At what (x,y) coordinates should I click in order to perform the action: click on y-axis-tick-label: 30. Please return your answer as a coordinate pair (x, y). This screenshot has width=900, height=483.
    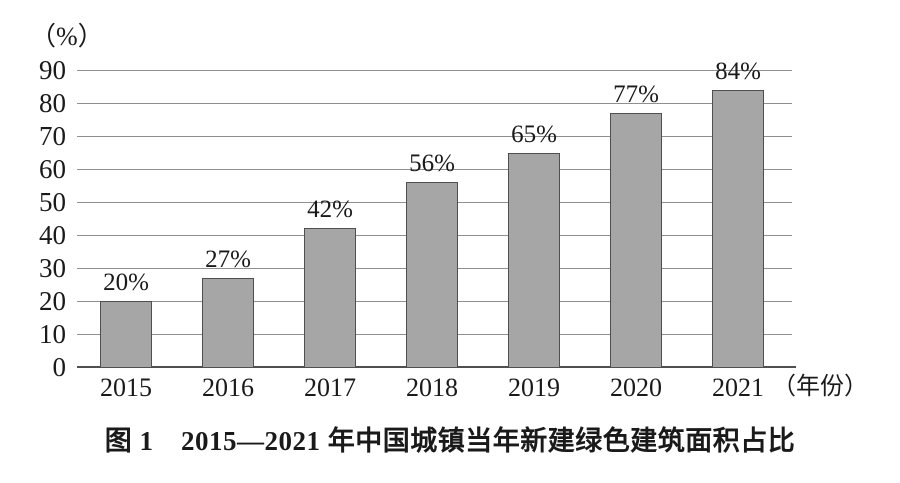
    Looking at the image, I should click on (52, 268).